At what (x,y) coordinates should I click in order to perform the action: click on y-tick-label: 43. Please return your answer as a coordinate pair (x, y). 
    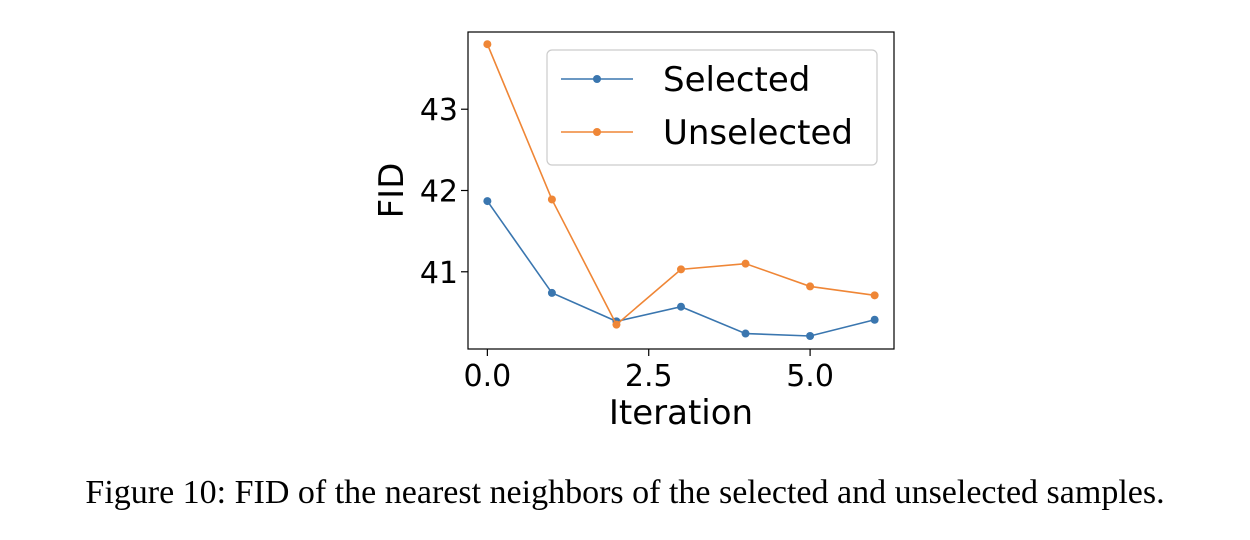
    Looking at the image, I should click on (439, 110).